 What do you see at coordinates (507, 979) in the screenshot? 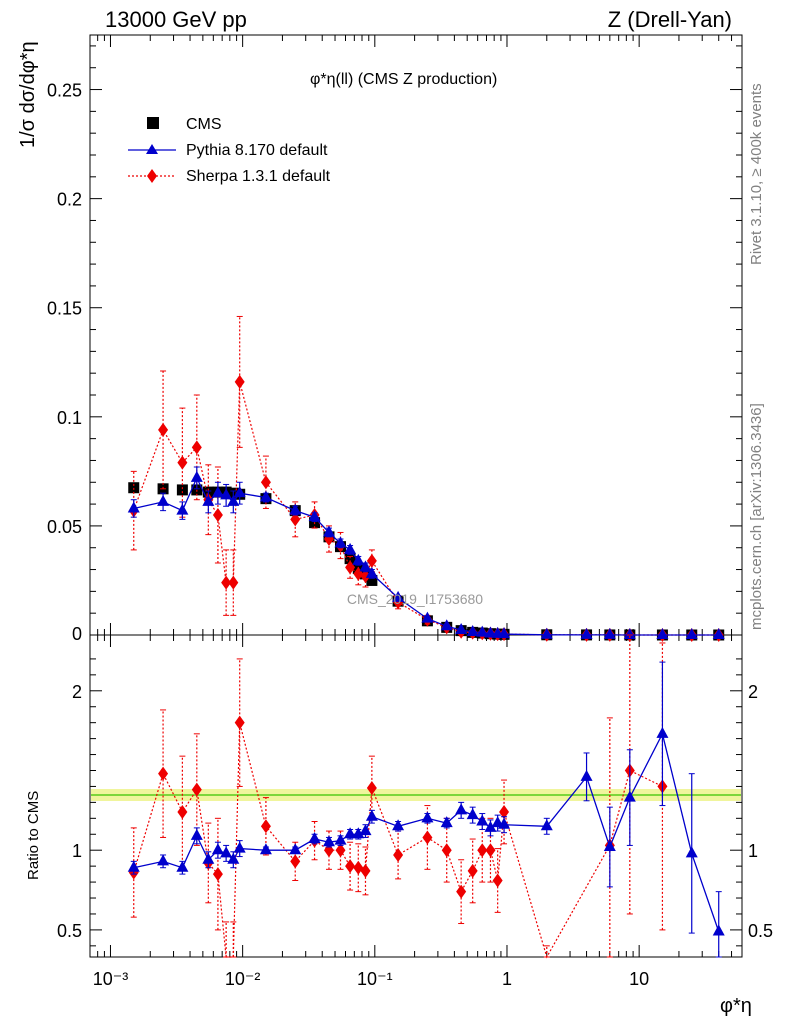
I see `x-tick-label: 1` at bounding box center [507, 979].